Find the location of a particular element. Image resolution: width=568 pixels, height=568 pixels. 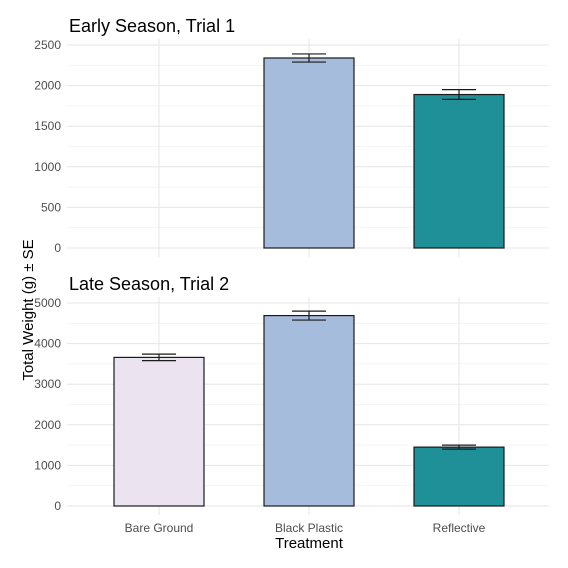

x-tick-label: Black Plastic is located at coordinates (309, 528).